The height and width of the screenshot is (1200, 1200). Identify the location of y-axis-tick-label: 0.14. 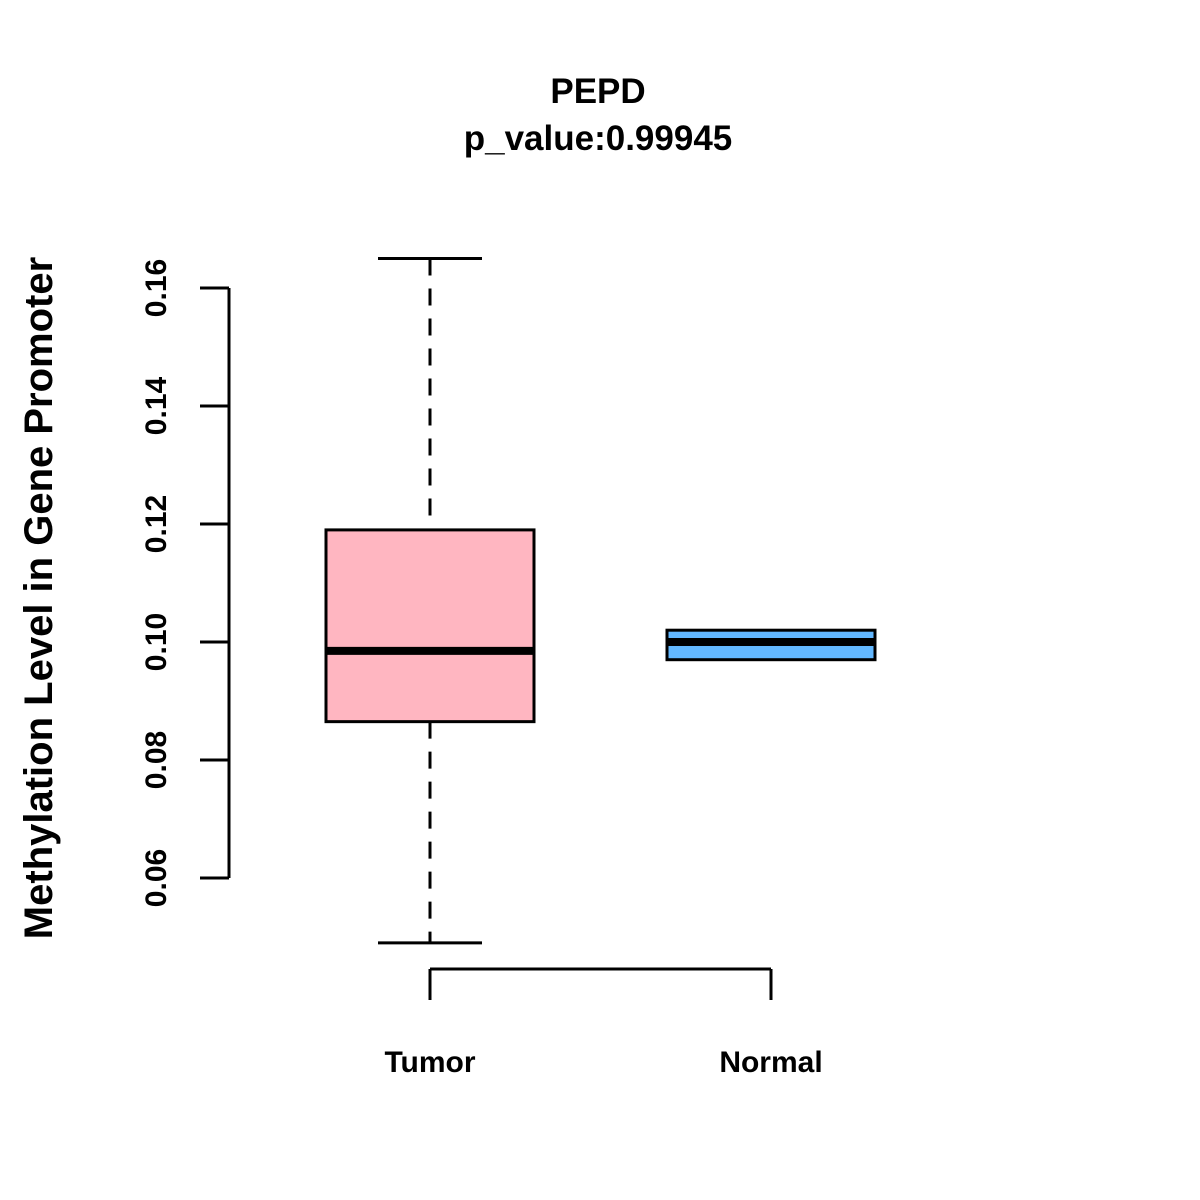
(156, 405).